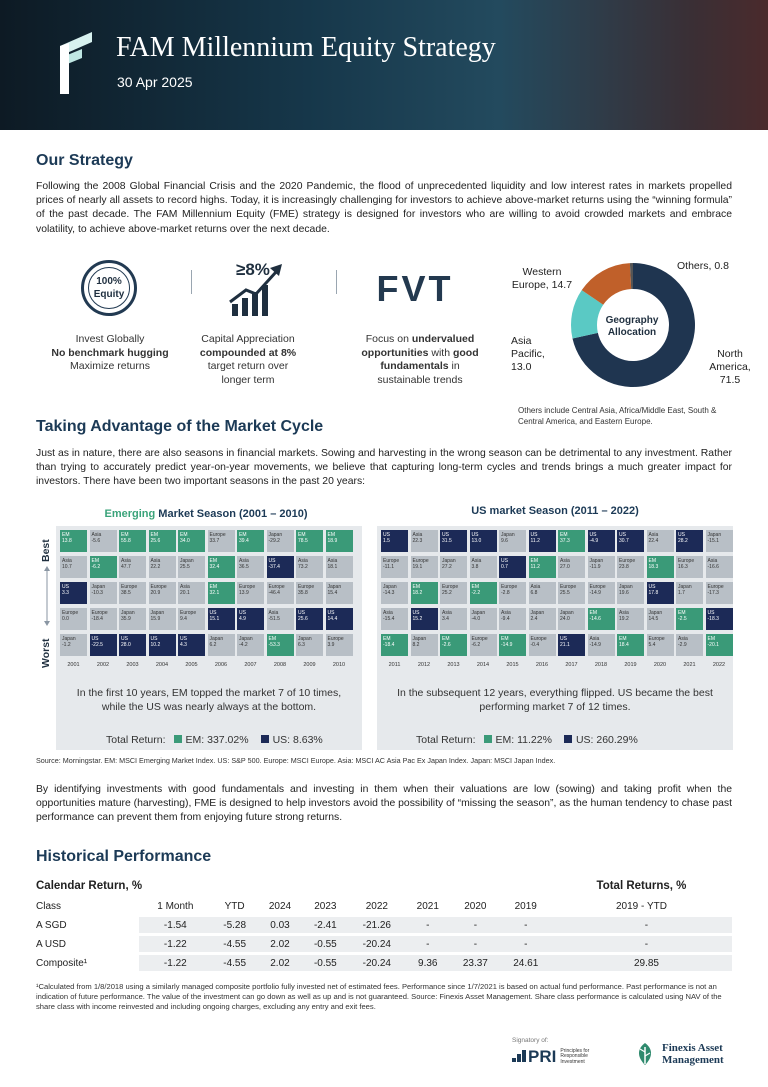 The image size is (768, 1087). I want to click on grid-cell: Japan -4.2, so click(250, 645).